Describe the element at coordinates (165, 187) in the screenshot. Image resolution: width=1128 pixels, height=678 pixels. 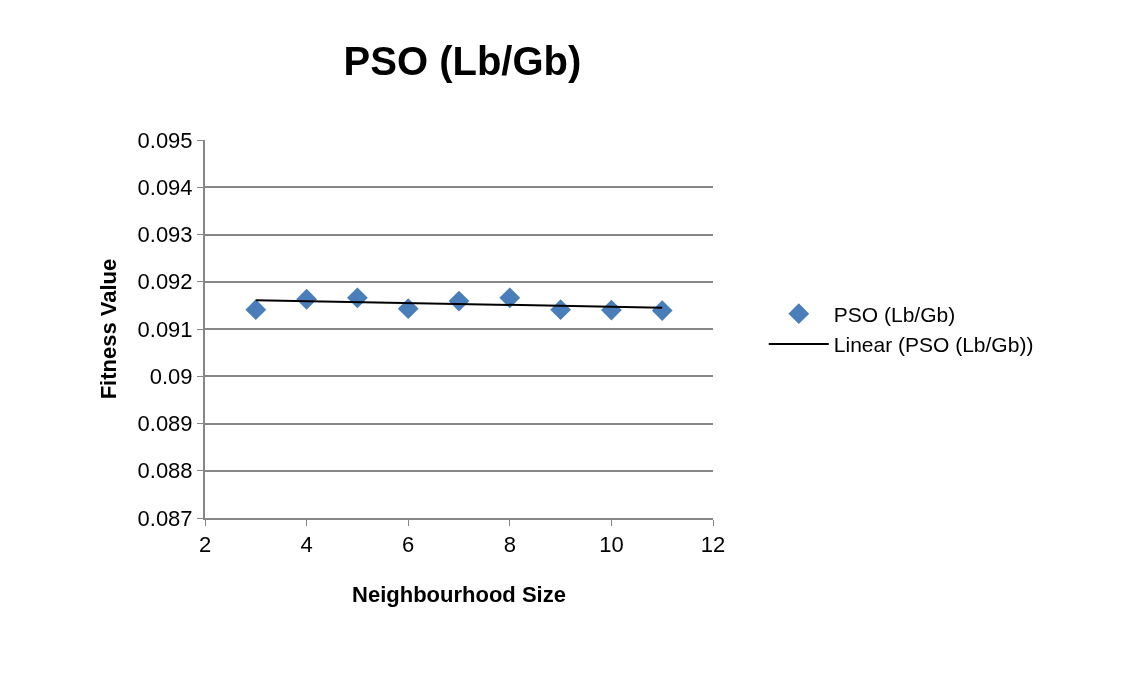
I see `y-tick-label: 0.094` at that location.